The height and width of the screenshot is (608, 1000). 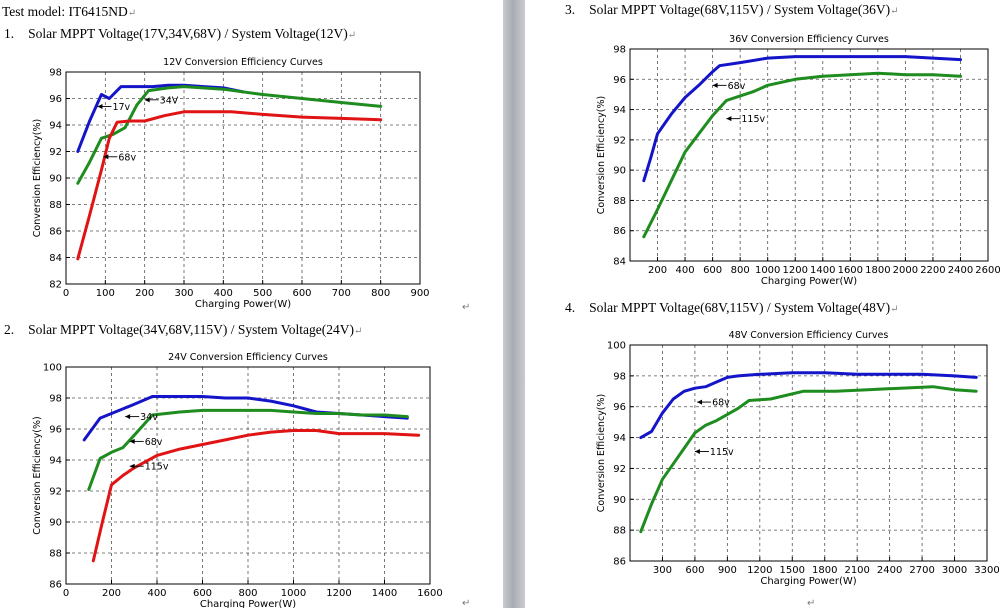 I want to click on series-34v, so click(x=229, y=135).